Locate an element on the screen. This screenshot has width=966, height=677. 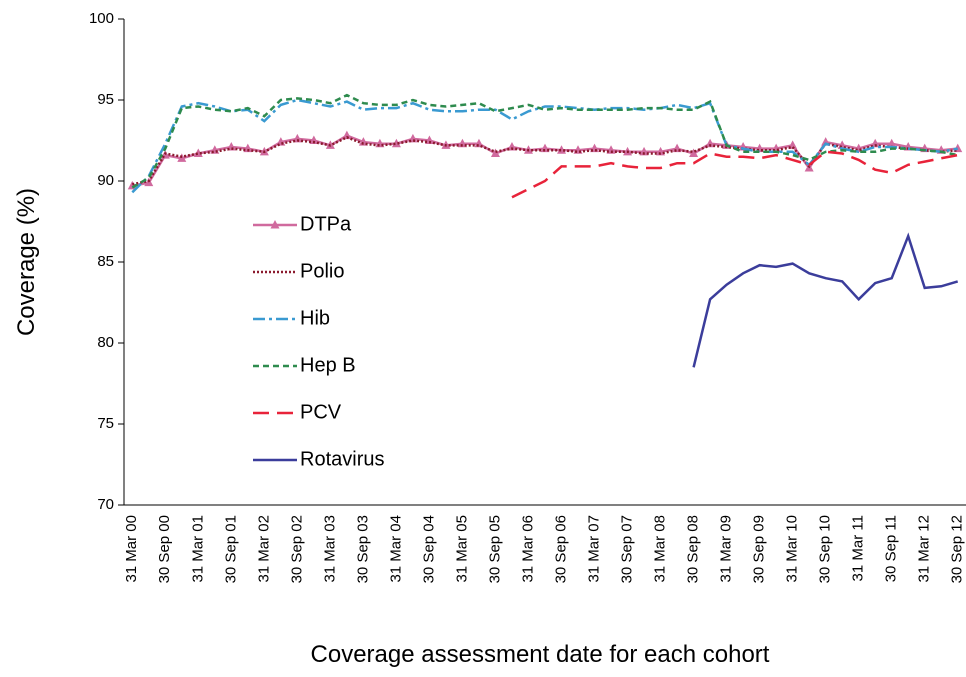
x-tick-label: 31 Mar 06 is located at coordinates (527, 549).